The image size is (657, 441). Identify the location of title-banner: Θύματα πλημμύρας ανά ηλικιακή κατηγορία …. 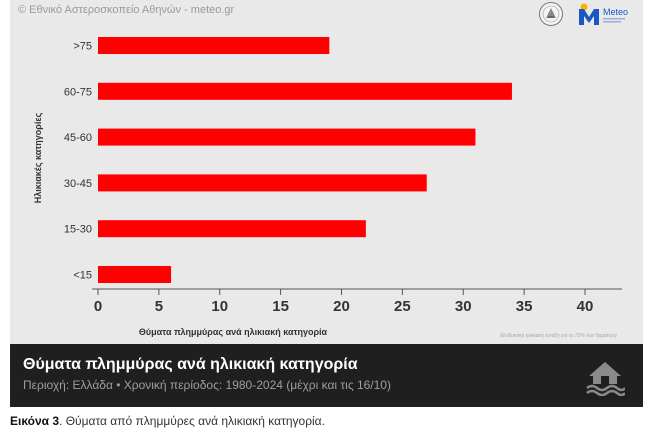
(326, 375).